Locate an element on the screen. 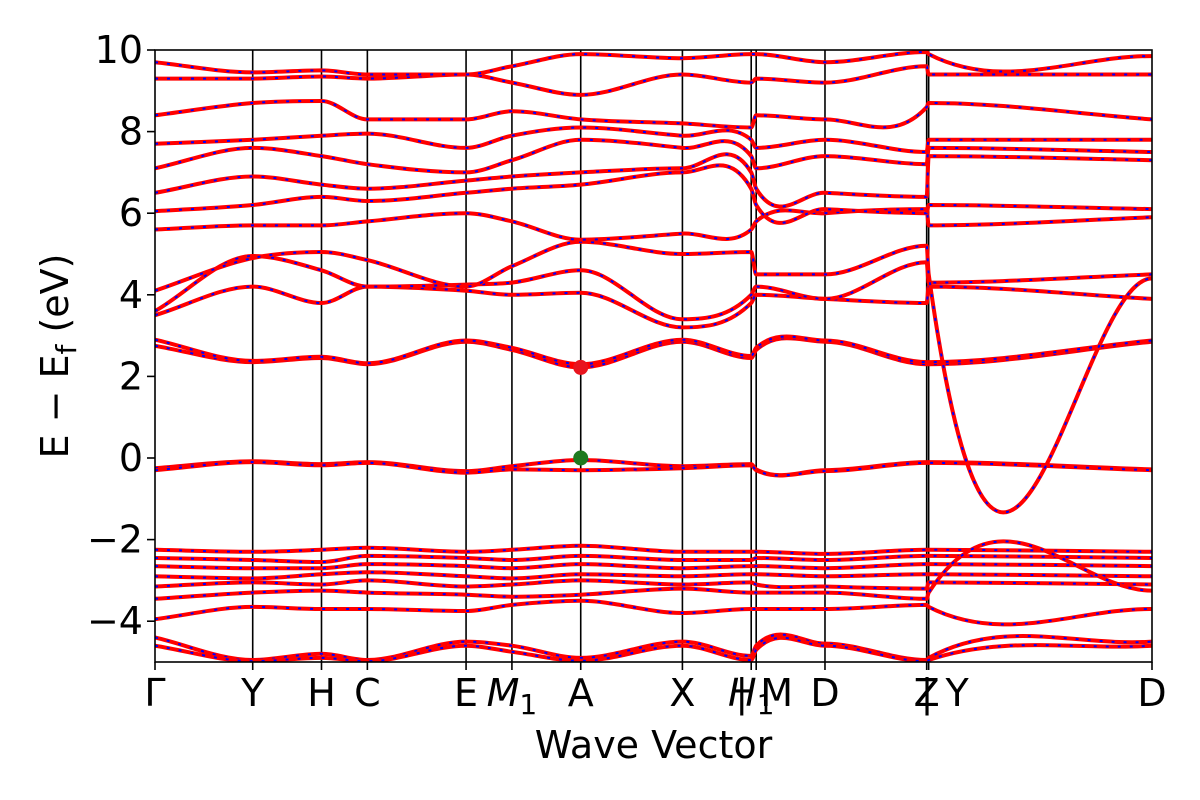  x-tick-label: Y is located at coordinates (252, 693).